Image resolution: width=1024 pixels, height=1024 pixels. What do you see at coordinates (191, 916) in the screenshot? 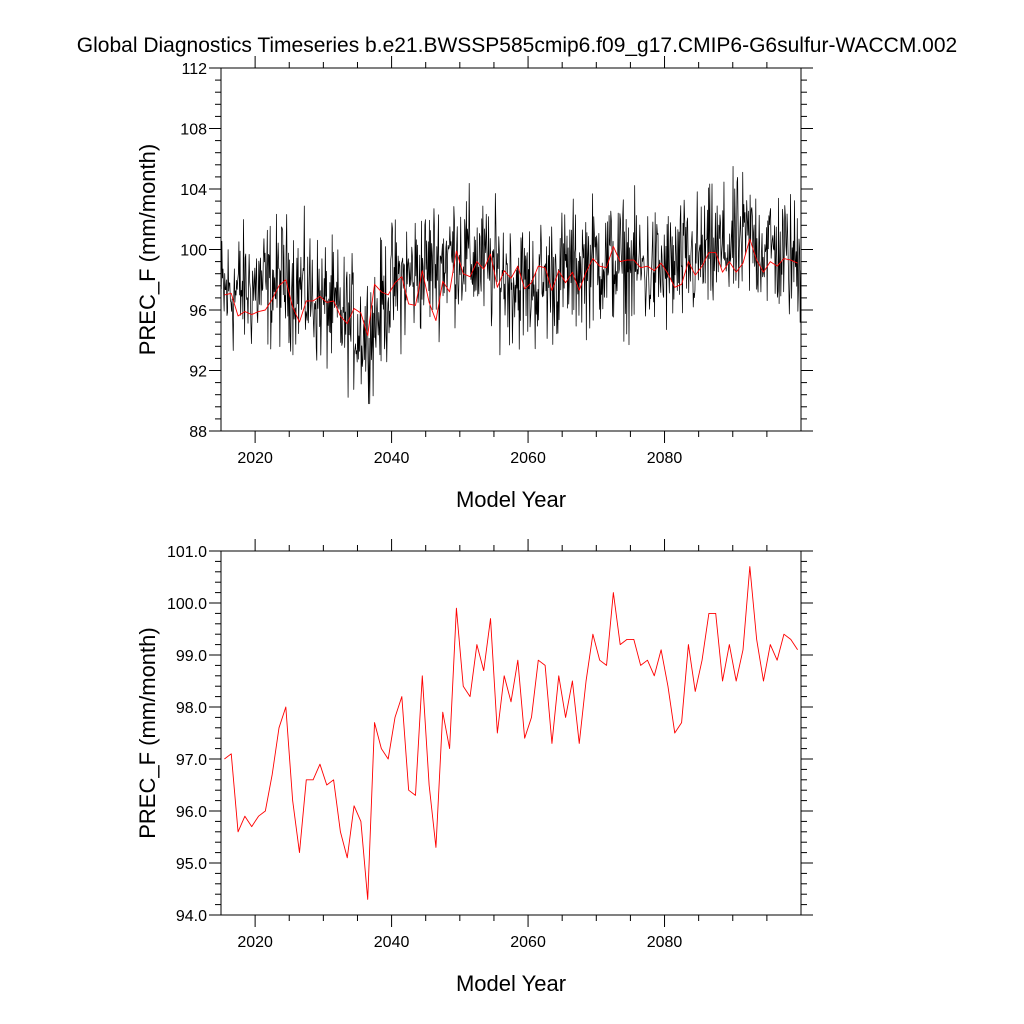
I see `y-tick-label: 94.0` at bounding box center [191, 916].